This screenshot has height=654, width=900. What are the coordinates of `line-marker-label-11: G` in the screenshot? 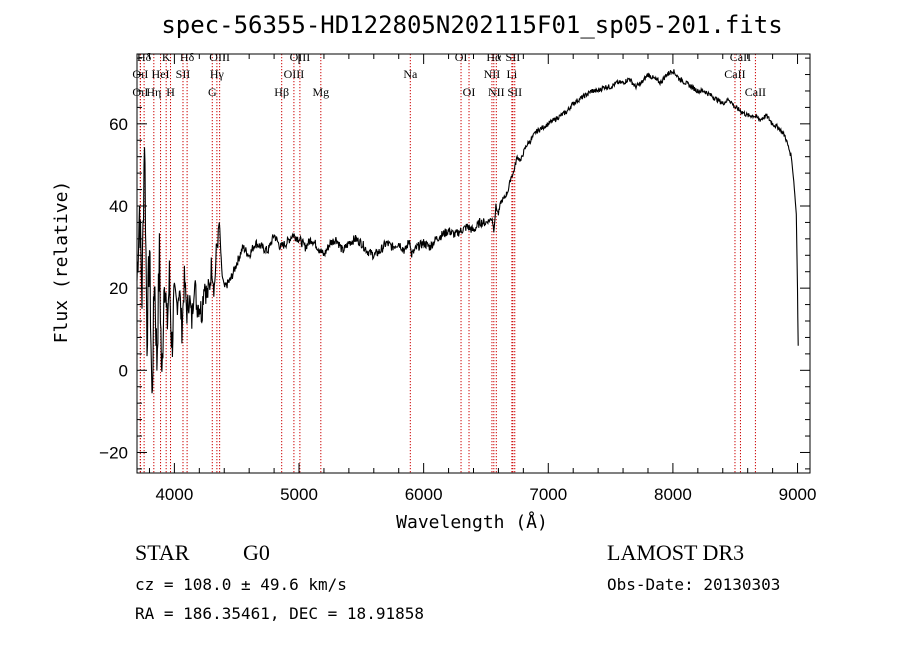 It's located at (212, 92).